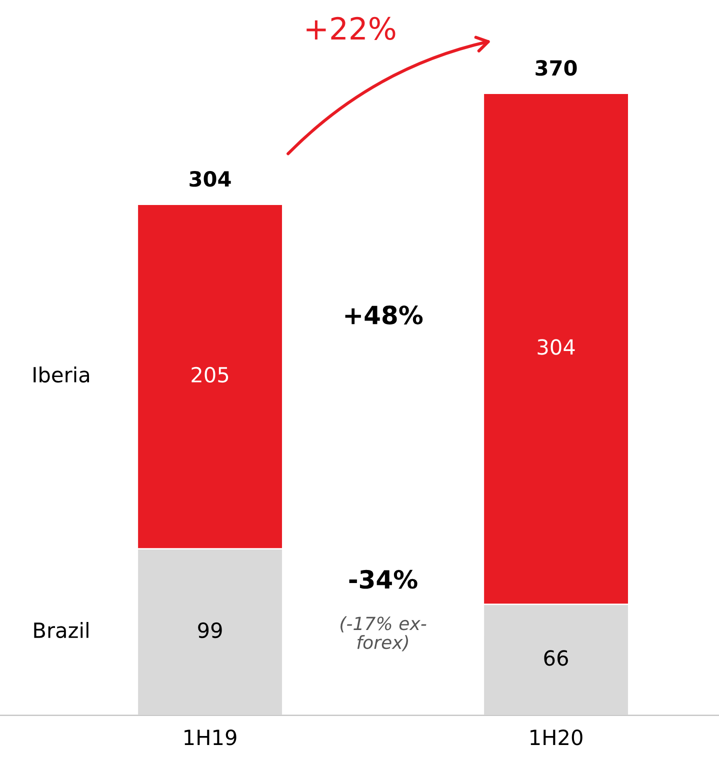 The width and height of the screenshot is (719, 765). I want to click on annotation: (-17% ex-forex), so click(383, 634).